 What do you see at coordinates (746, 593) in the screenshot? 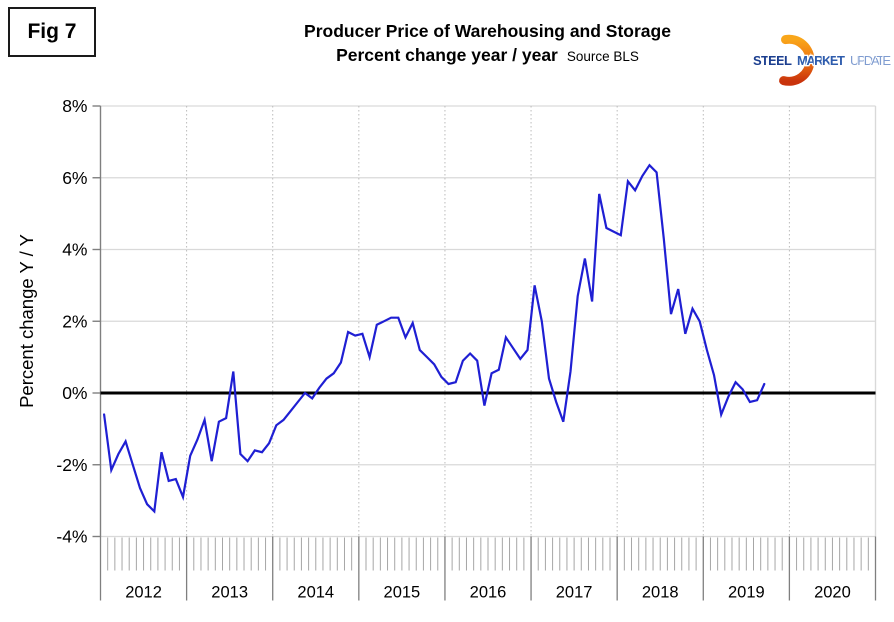
I see `year-label: 2019` at bounding box center [746, 593].